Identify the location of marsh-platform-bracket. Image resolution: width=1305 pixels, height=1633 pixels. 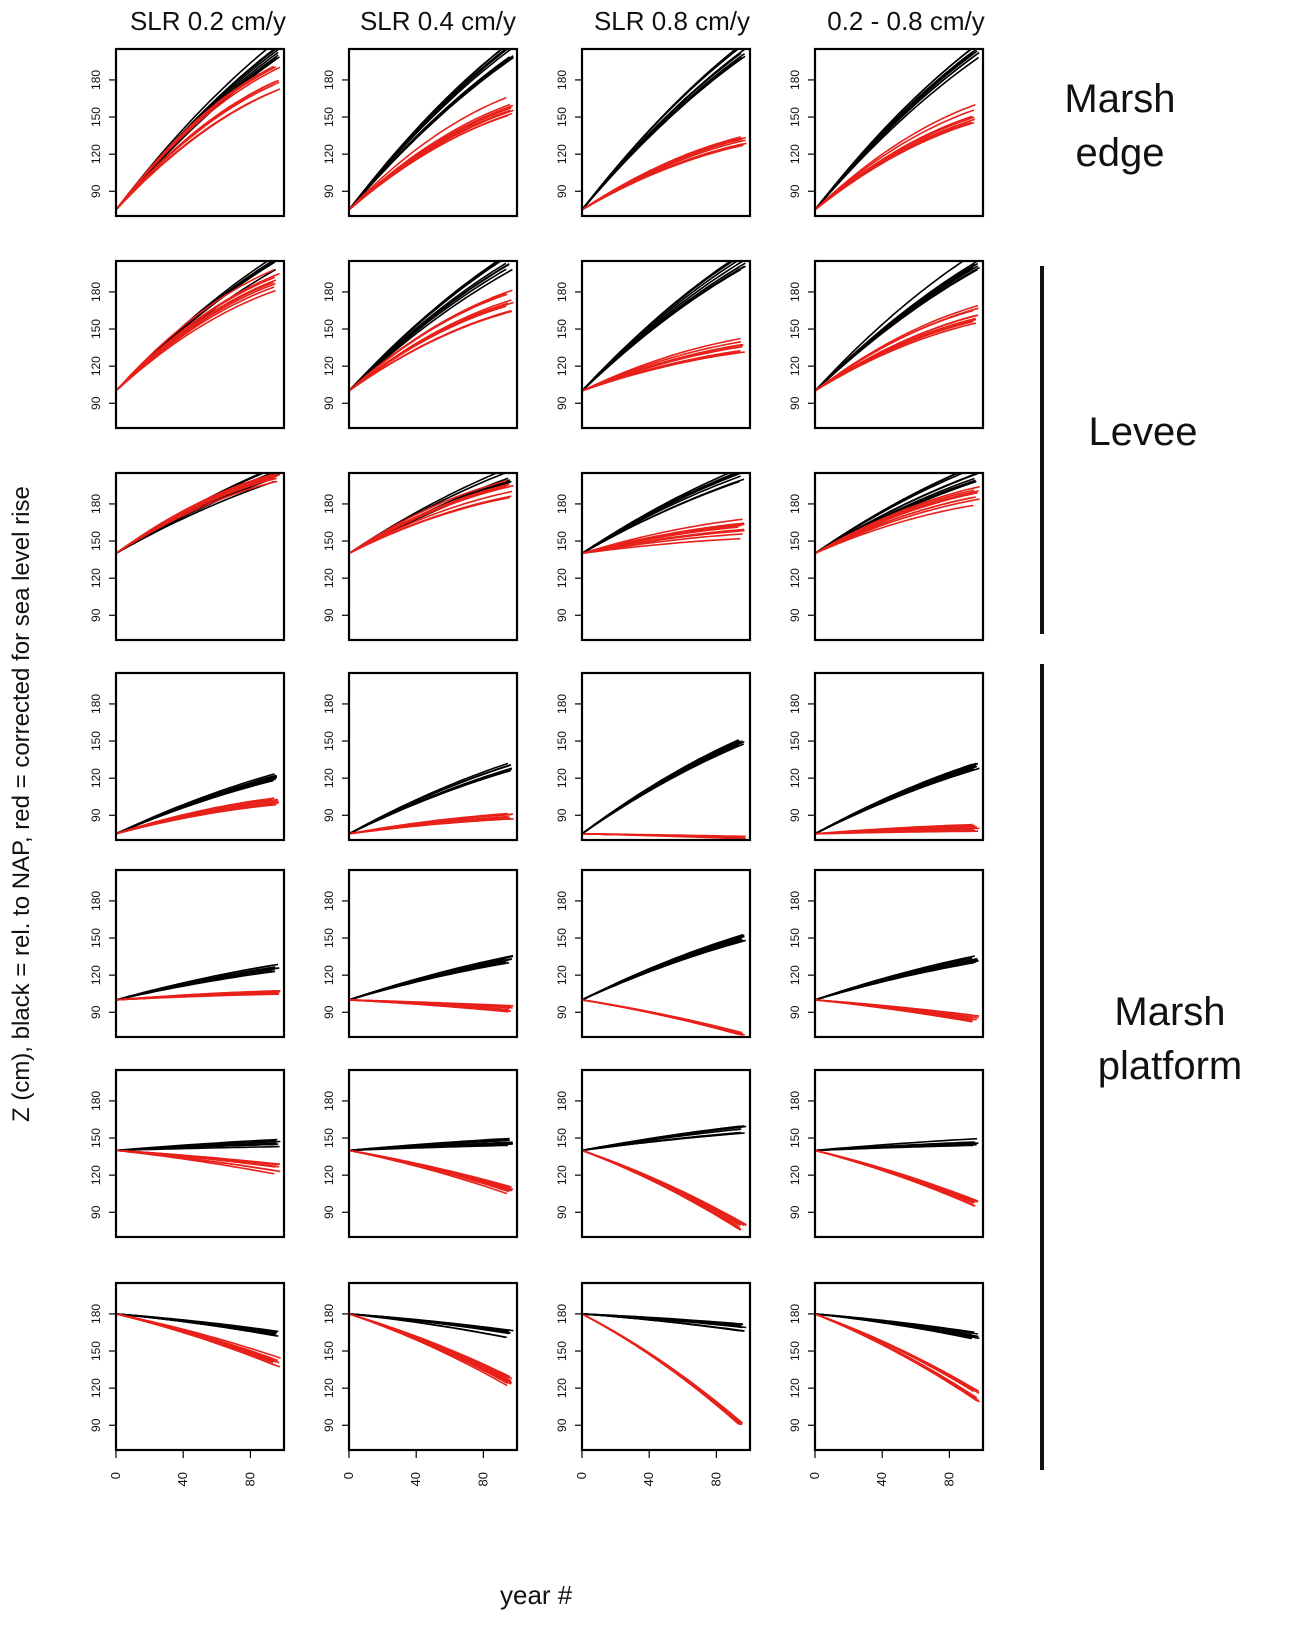
(1042, 1067).